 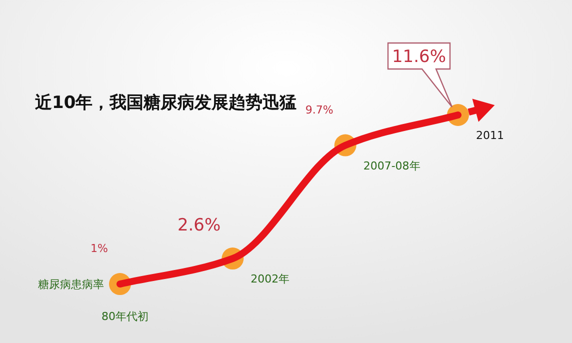 What do you see at coordinates (99, 249) in the screenshot?
I see `data-label: 1%` at bounding box center [99, 249].